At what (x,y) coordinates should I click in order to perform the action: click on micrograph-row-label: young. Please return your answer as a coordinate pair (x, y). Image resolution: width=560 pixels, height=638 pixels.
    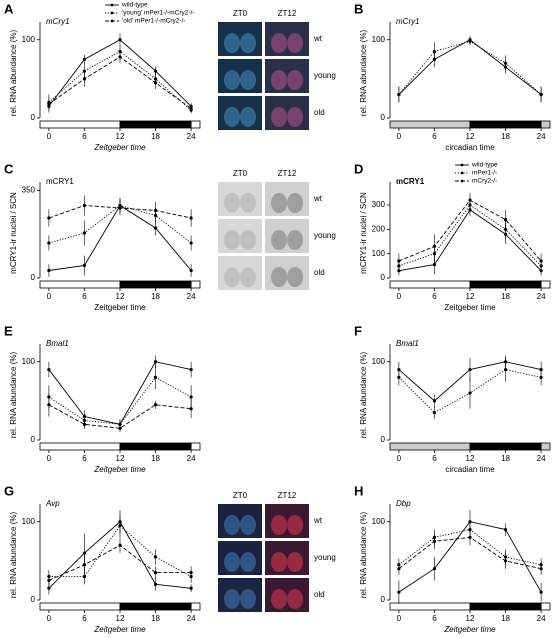
    Looking at the image, I should click on (325, 235).